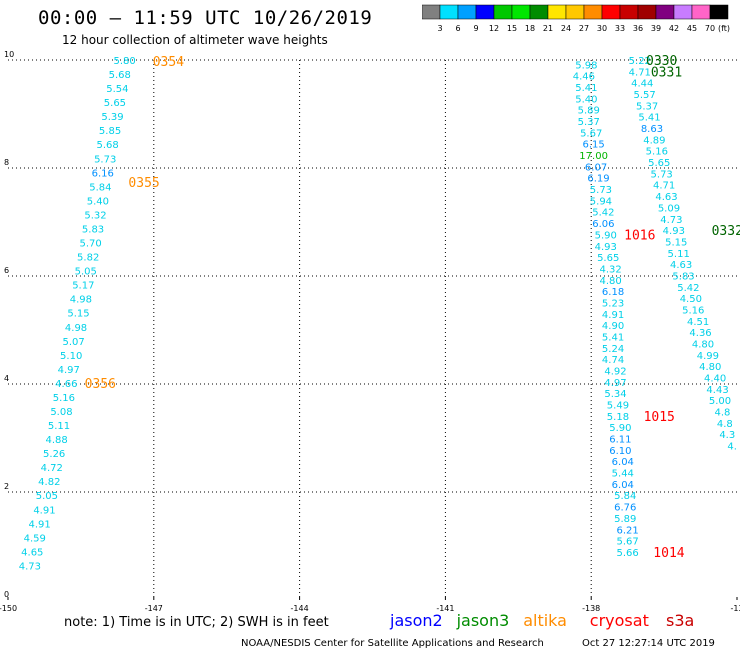 The image size is (740, 650). What do you see at coordinates (52, 468) in the screenshot?
I see `wave-height-value: 4.72` at bounding box center [52, 468].